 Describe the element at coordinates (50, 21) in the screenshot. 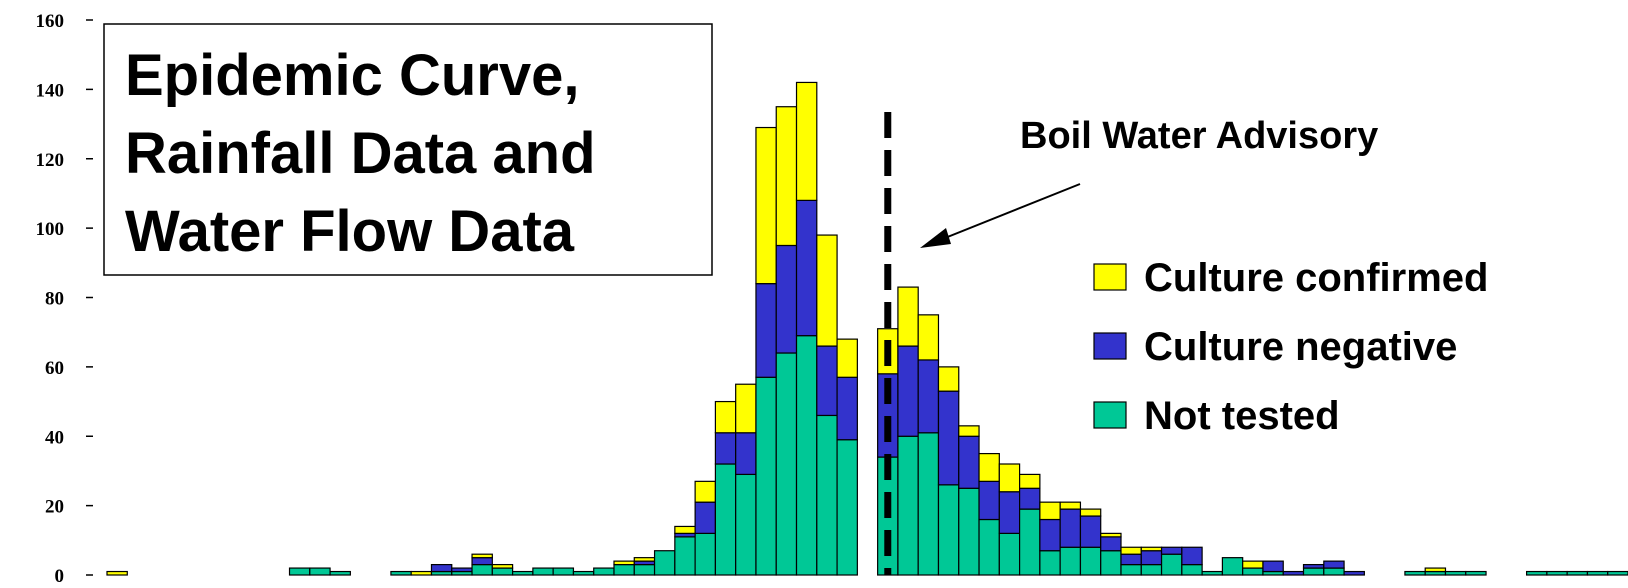

I see `y-tick-label: 160` at that location.